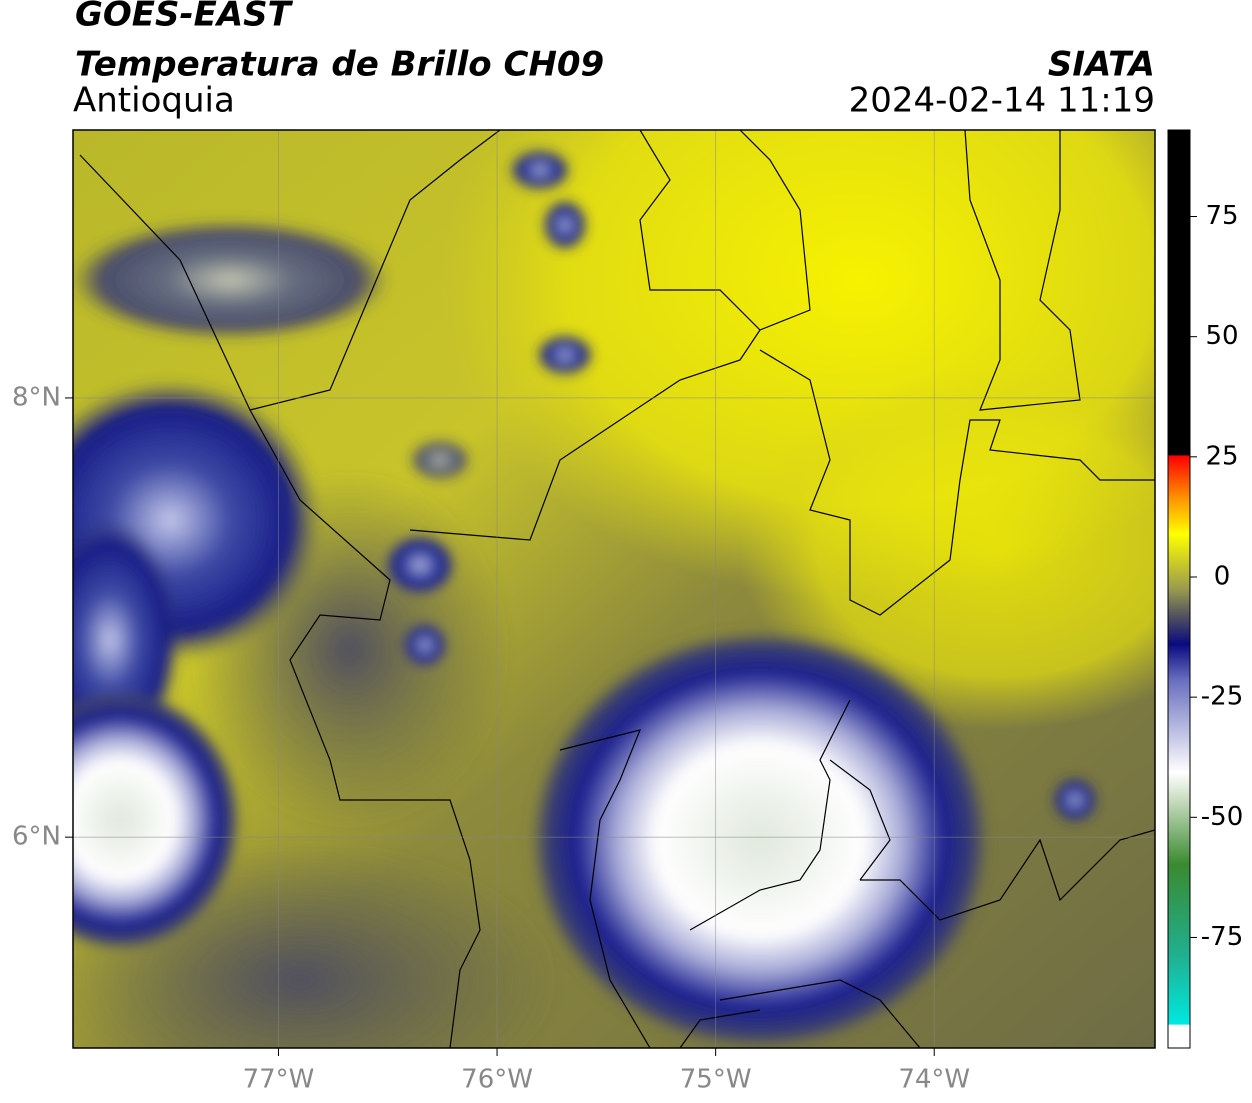 The height and width of the screenshot is (1103, 1252). What do you see at coordinates (1101, 65) in the screenshot?
I see `source: SIATA` at bounding box center [1101, 65].